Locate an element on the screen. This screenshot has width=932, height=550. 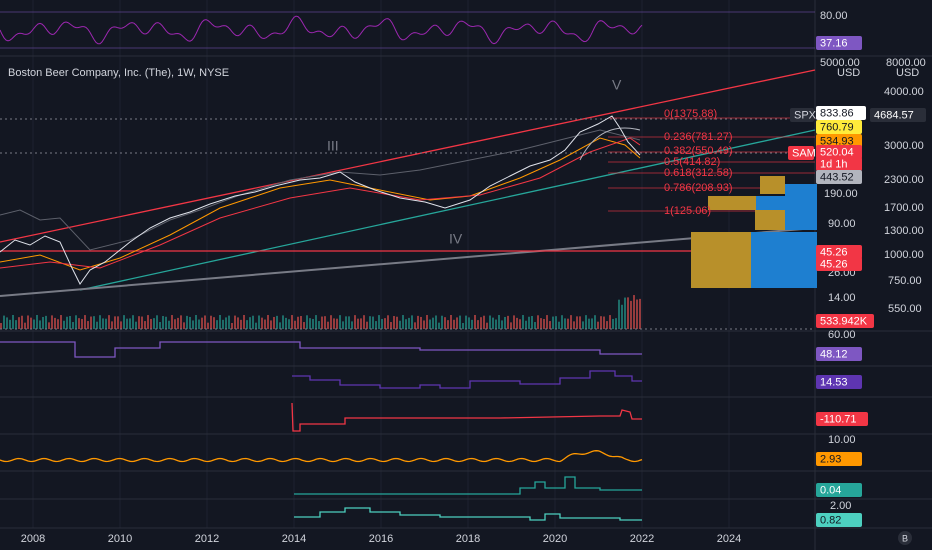
year-label: 2024 is located at coordinates (729, 539).